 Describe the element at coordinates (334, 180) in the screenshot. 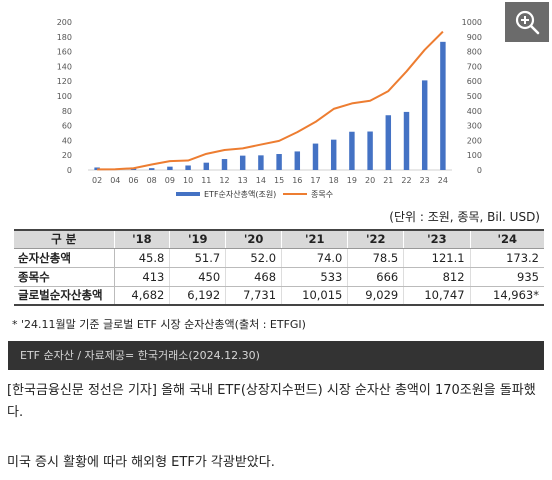

I see `x-tick-label: 18` at that location.